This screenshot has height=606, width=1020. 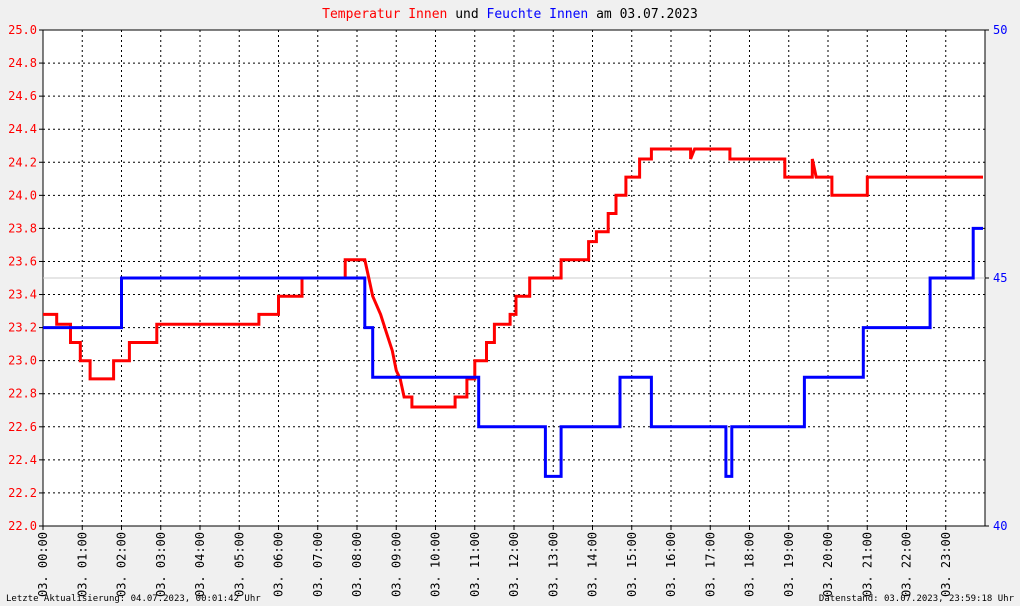 I want to click on left-tick-label: 22.4, so click(x=22, y=460).